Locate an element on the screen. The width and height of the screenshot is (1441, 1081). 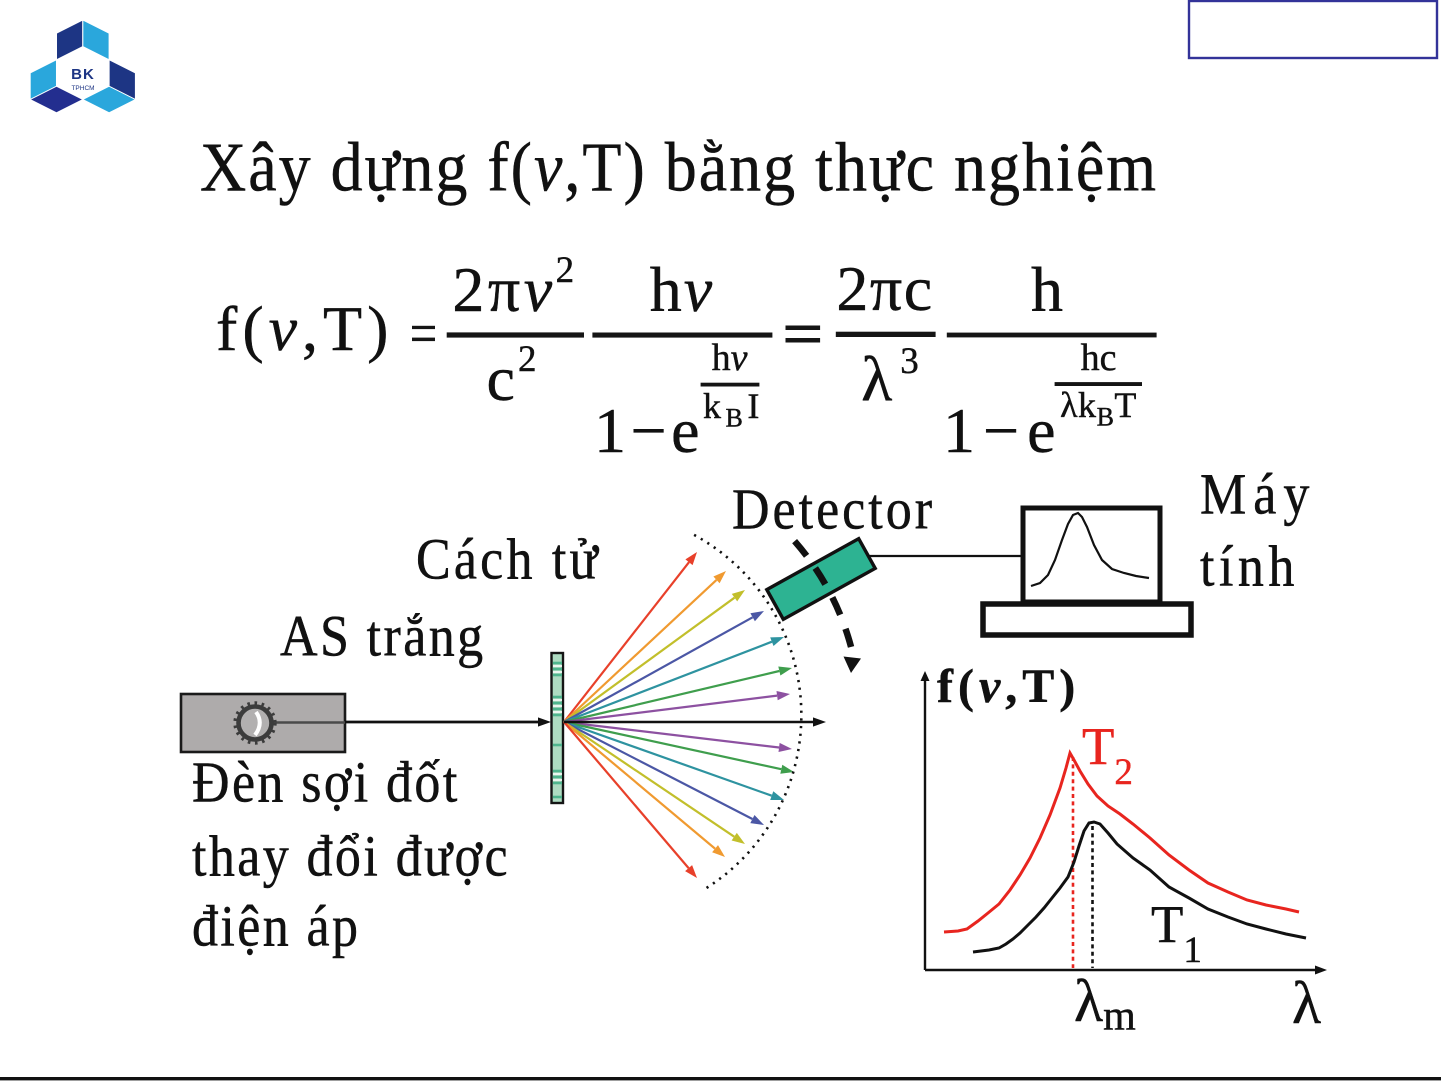
svg-text: TPHCM is located at coordinates (82, 88).